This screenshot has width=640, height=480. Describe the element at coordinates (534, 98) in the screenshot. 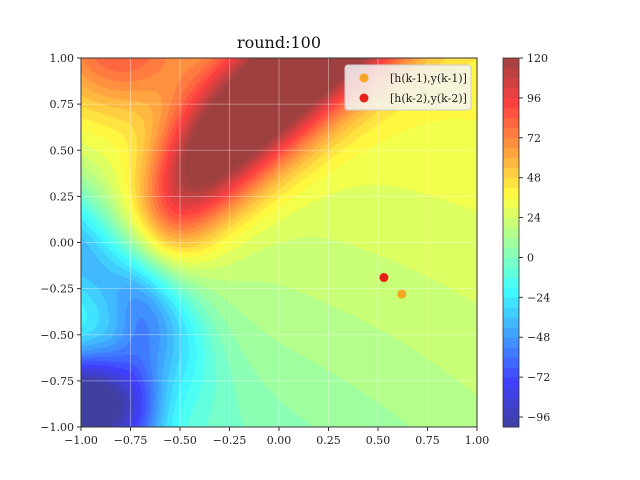

I see `colorbar-tick-label: 96` at that location.